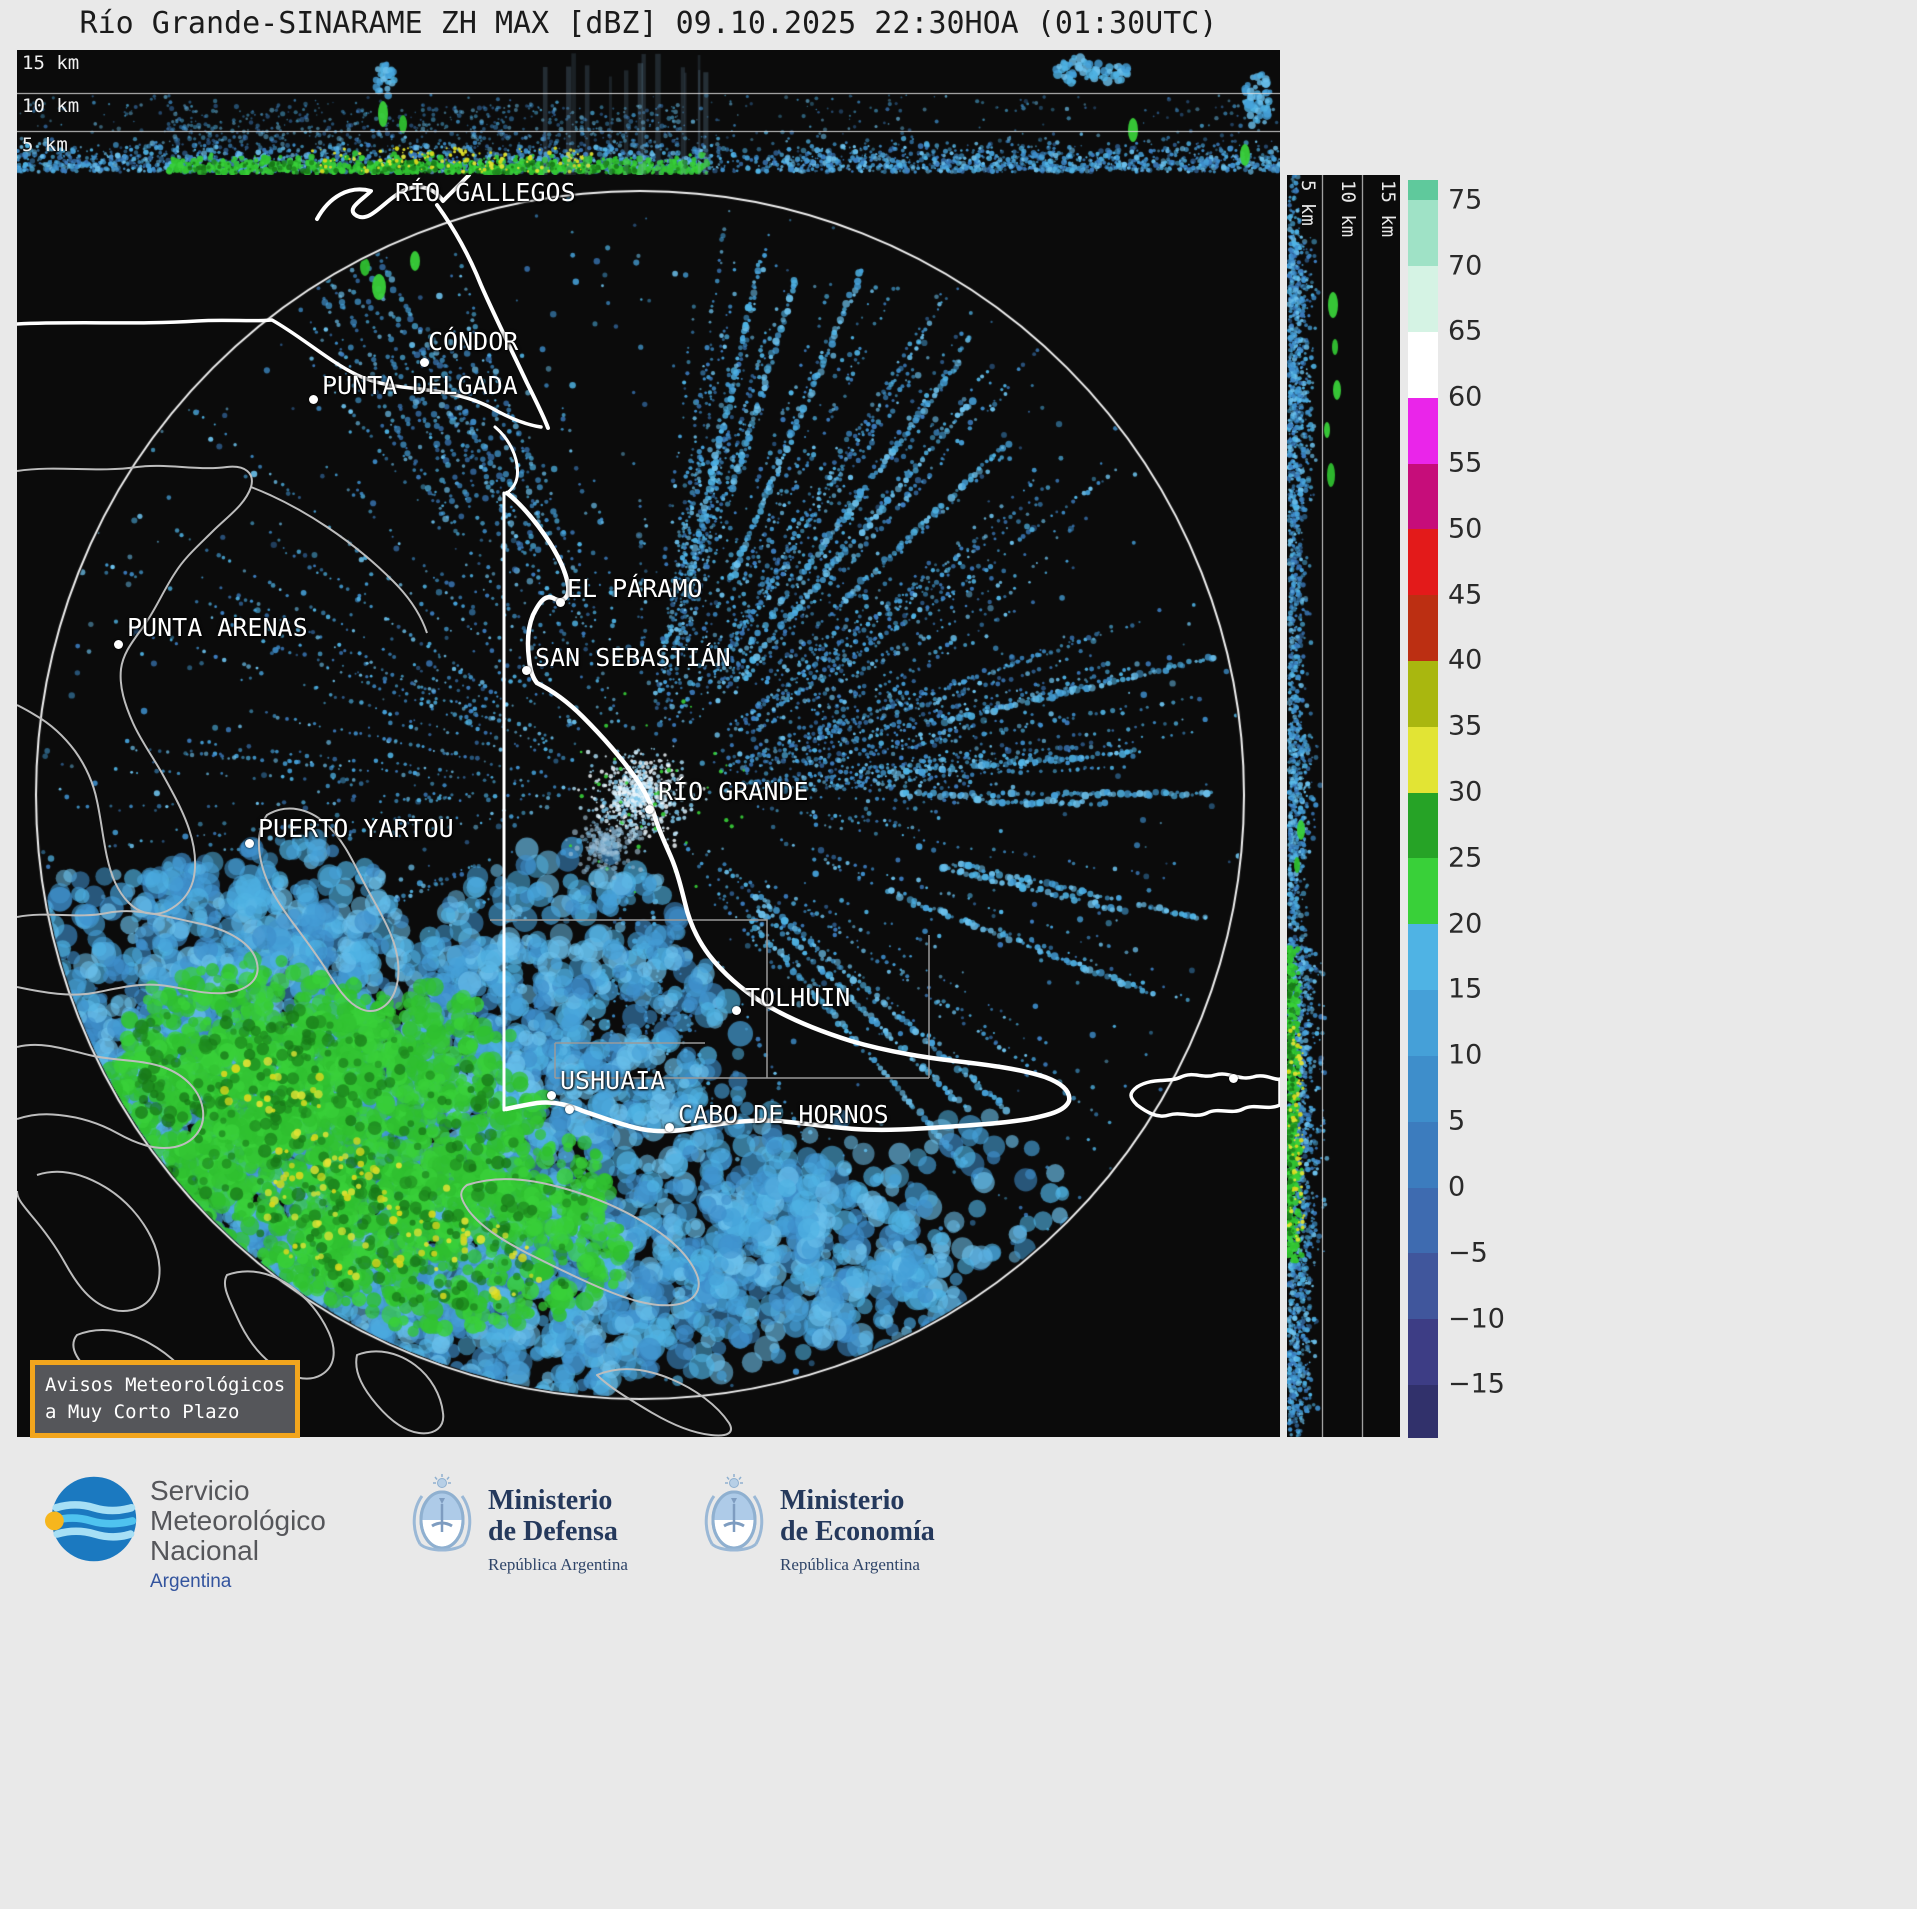  I want to click on economia-arms-group, so click(734, 1519).